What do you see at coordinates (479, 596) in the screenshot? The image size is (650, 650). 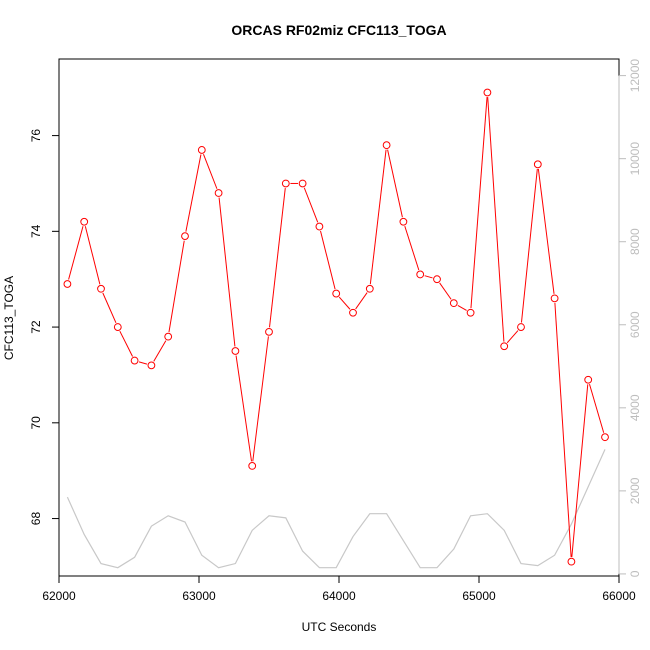 I see `x-tick-label: 65000` at bounding box center [479, 596].